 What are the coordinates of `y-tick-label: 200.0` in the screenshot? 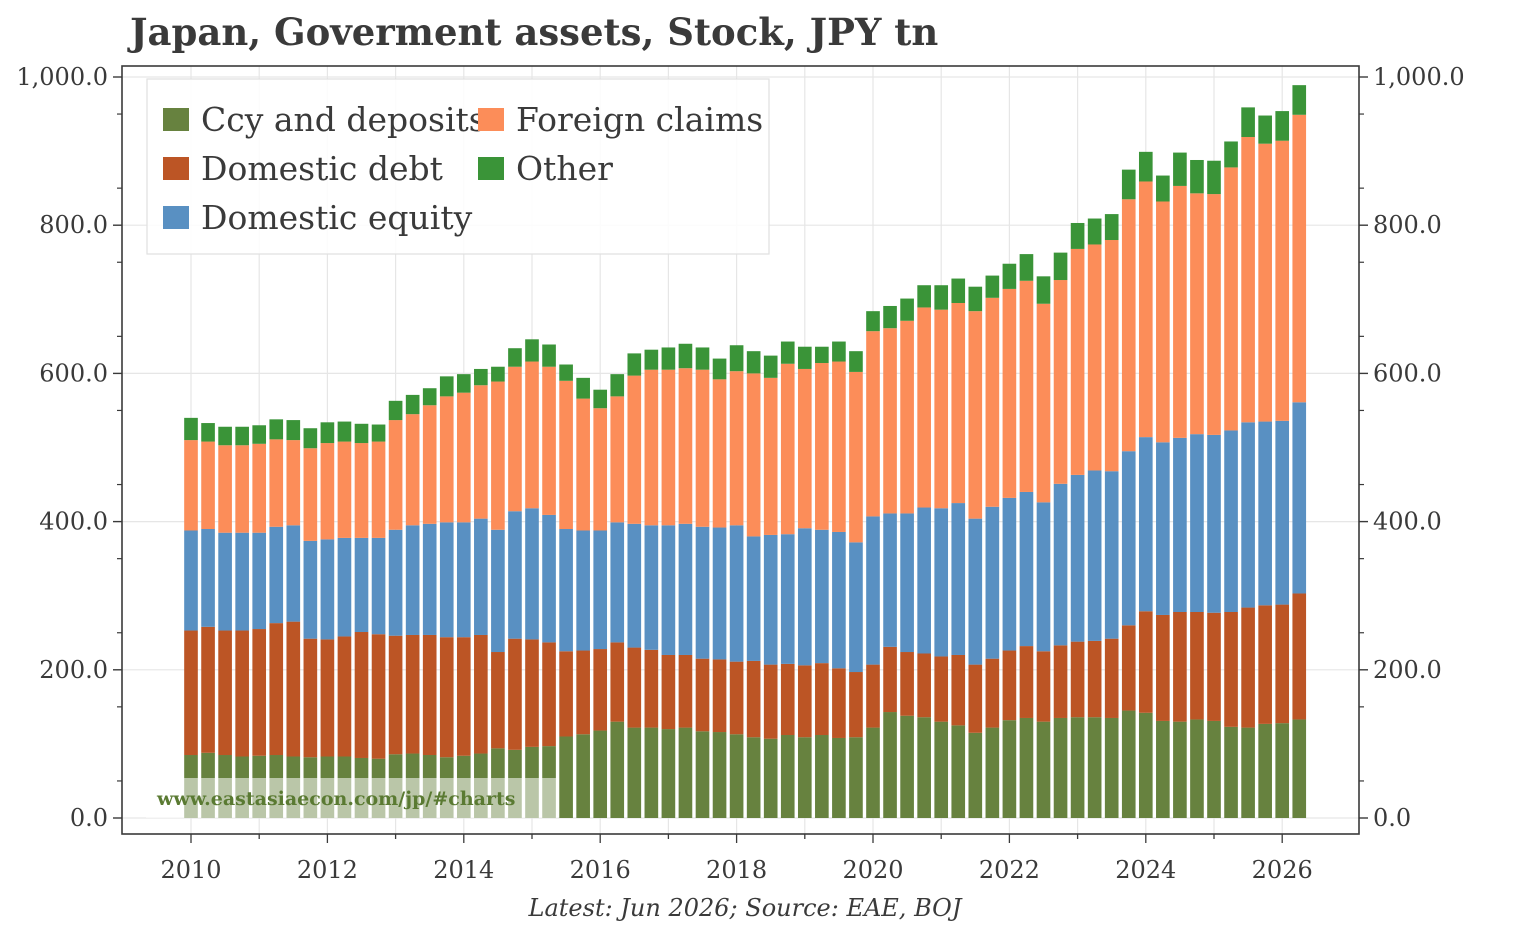 It's located at (73, 670).